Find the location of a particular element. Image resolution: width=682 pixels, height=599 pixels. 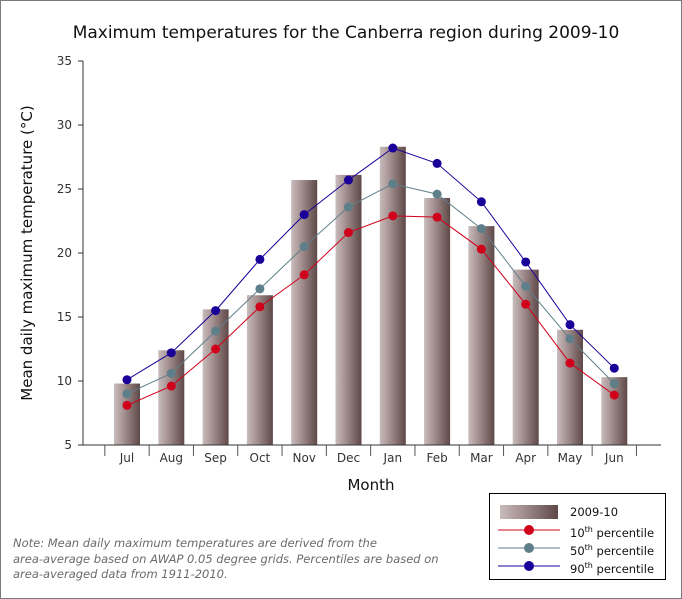

x-axis: Jul Aug Sep Oct Nov Dec Jan Feb Mar Apr May Jun is located at coordinates (372, 454).